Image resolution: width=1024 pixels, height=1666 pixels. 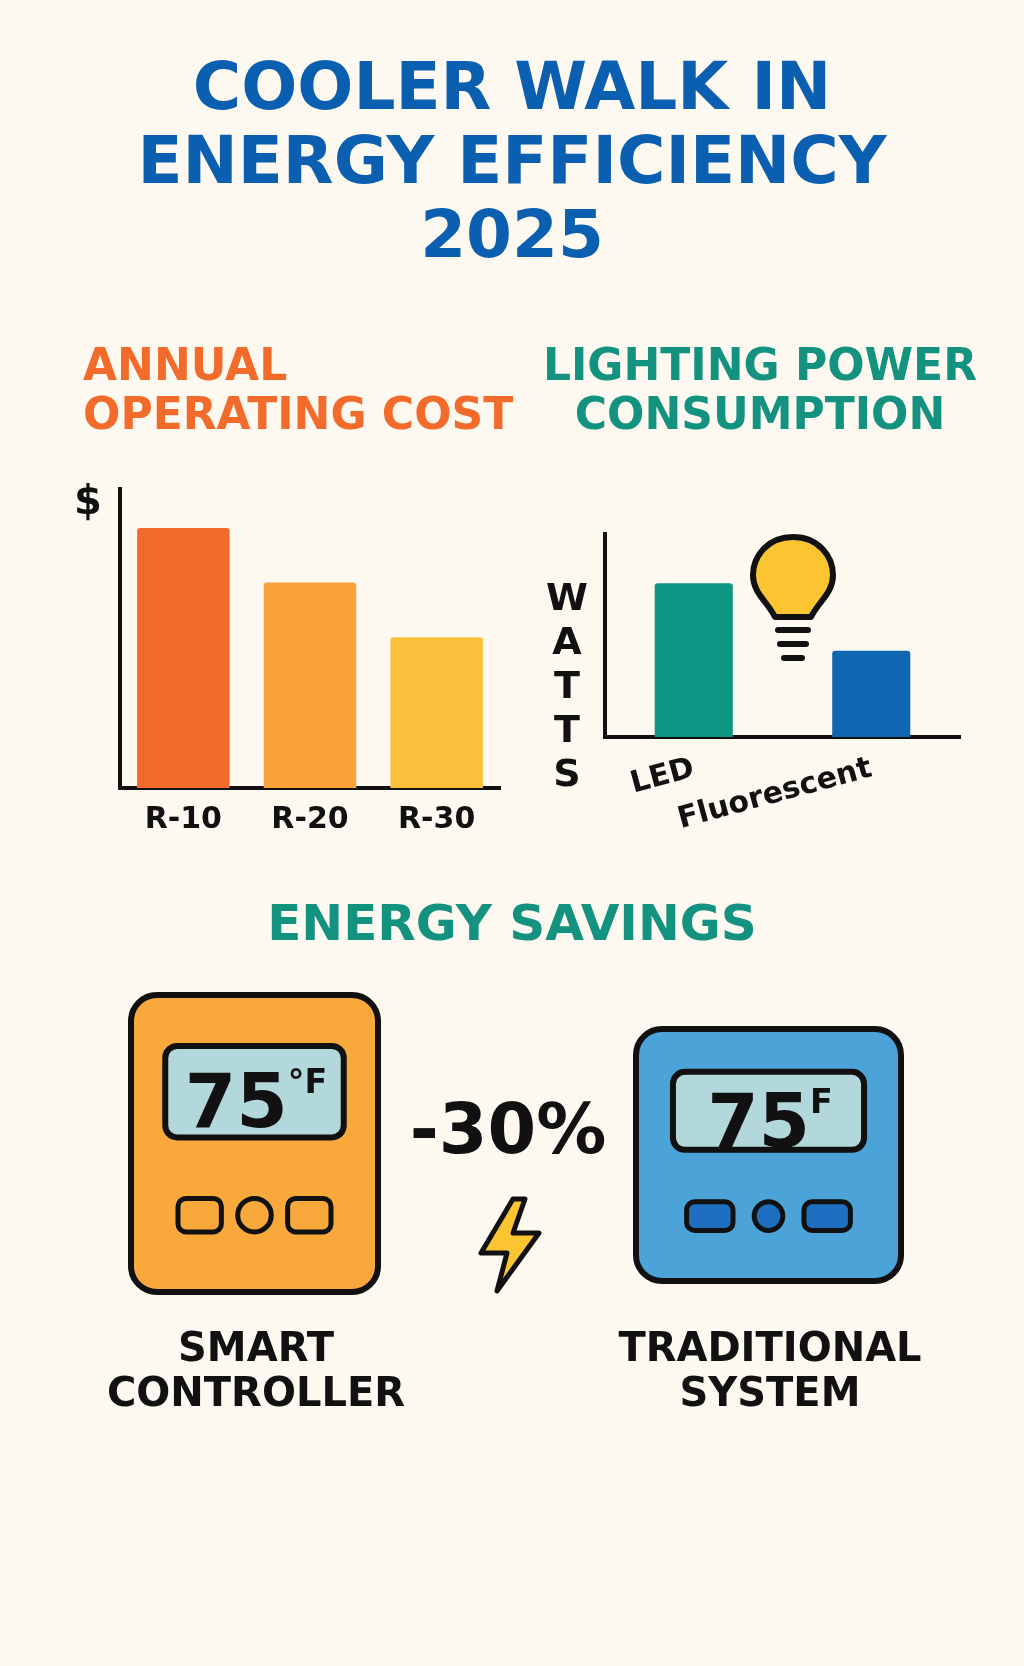 What do you see at coordinates (310, 817) in the screenshot?
I see `x-tick-label: R-20` at bounding box center [310, 817].